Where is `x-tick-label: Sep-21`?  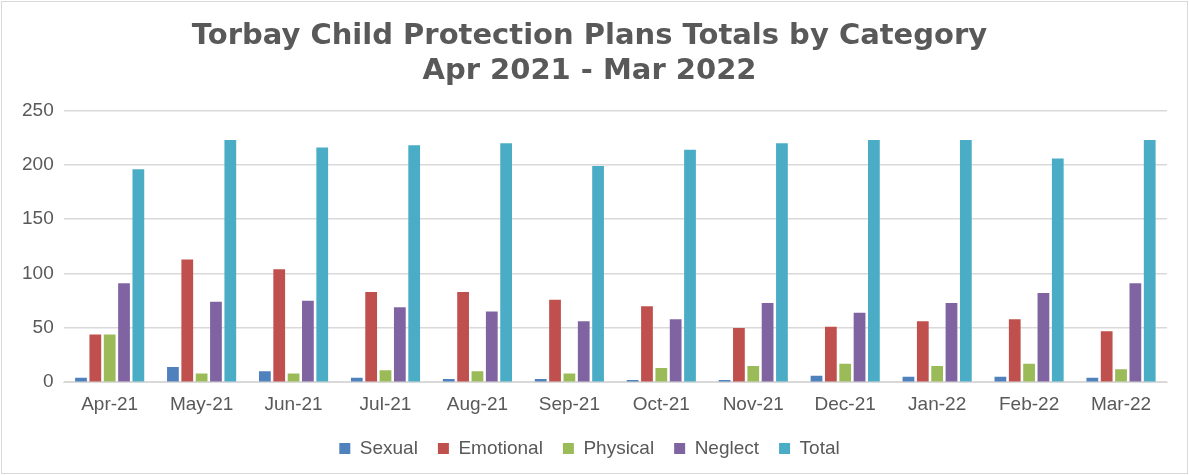 x-tick-label: Sep-21 is located at coordinates (569, 403).